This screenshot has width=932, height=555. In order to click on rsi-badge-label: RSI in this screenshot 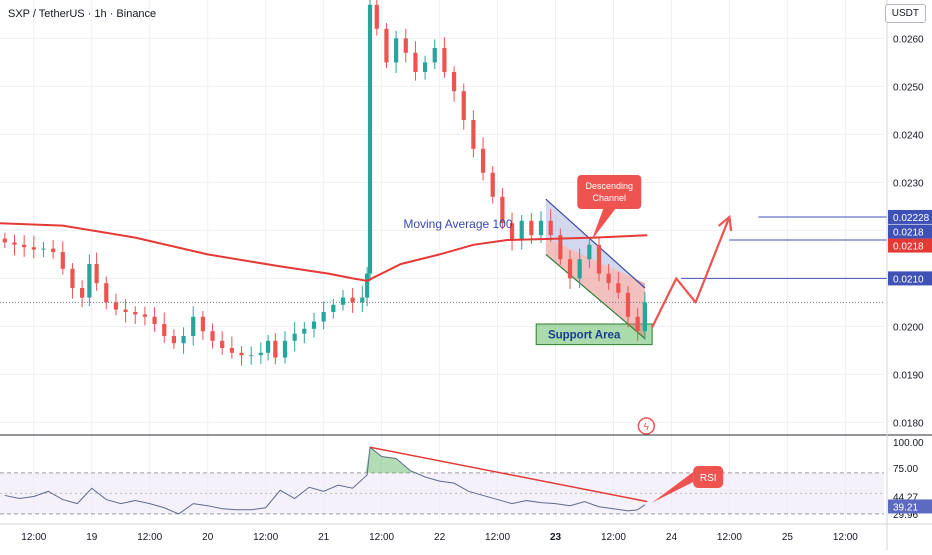, I will do `click(708, 478)`.